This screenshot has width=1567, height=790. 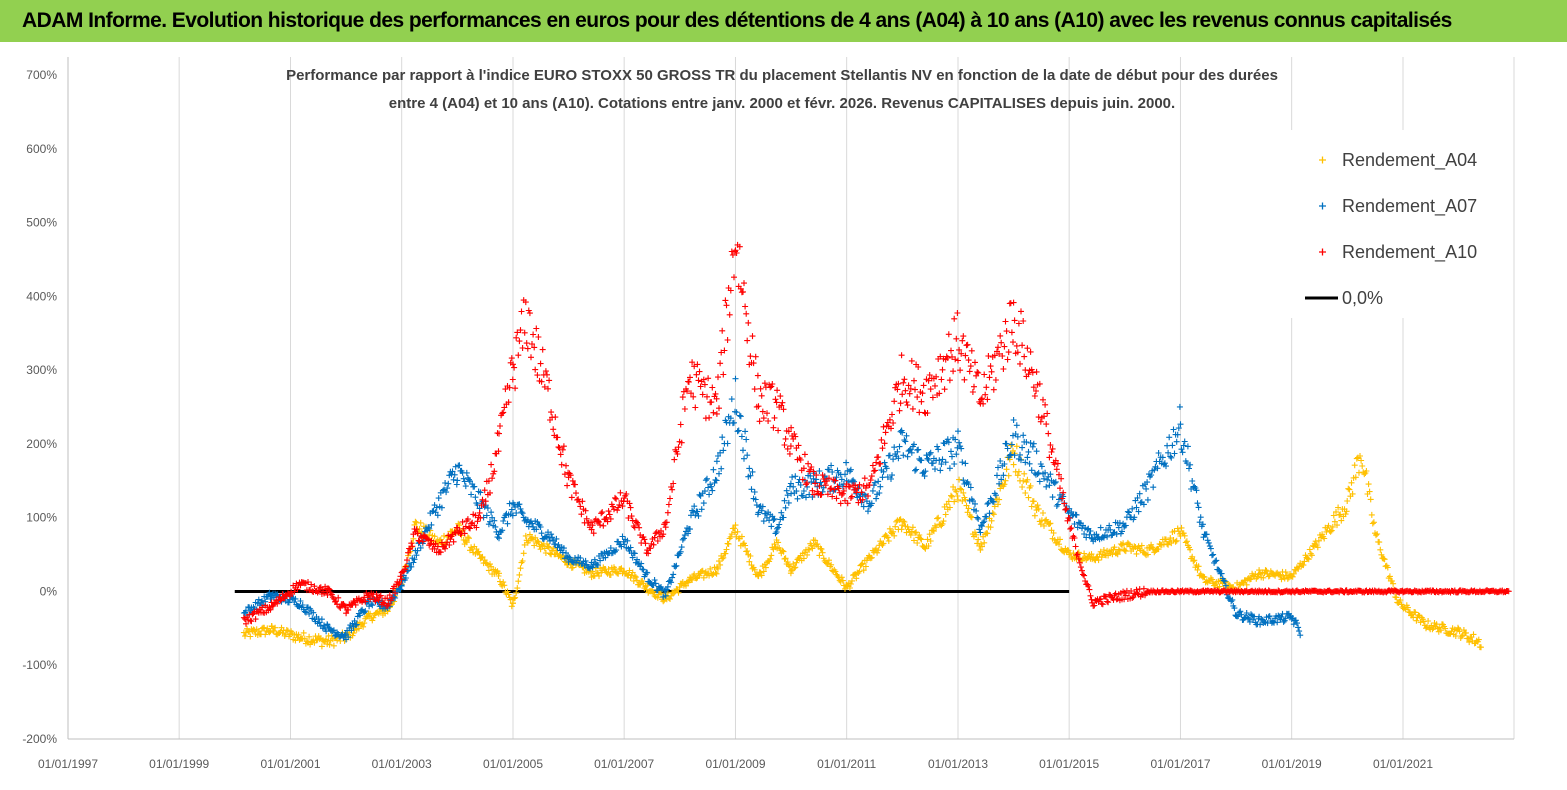 What do you see at coordinates (846, 764) in the screenshot?
I see `x-tick-label: 01/01/2011` at bounding box center [846, 764].